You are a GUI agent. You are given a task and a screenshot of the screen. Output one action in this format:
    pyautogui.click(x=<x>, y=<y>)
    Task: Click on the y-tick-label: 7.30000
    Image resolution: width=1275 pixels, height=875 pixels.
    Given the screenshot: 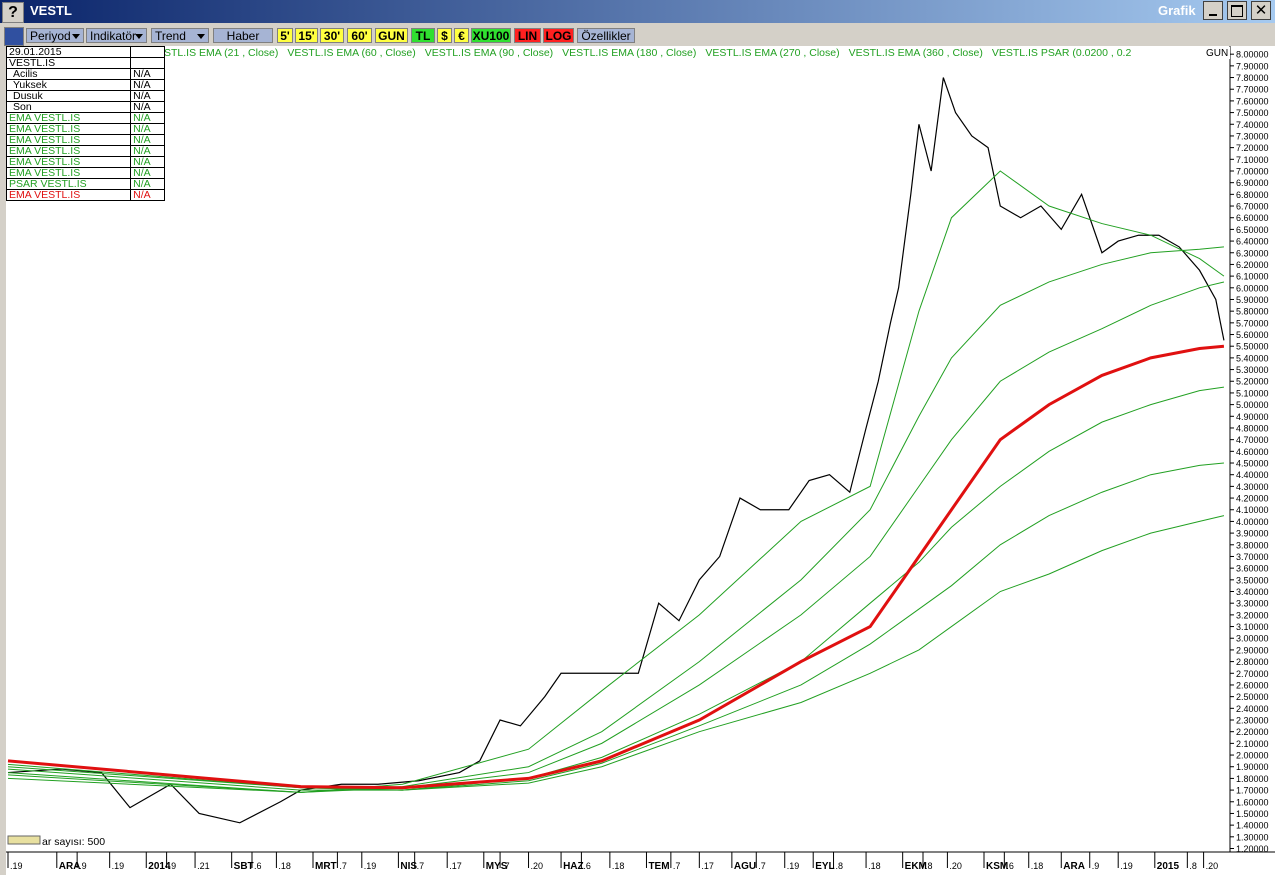 What is the action you would take?
    pyautogui.click(x=1252, y=136)
    